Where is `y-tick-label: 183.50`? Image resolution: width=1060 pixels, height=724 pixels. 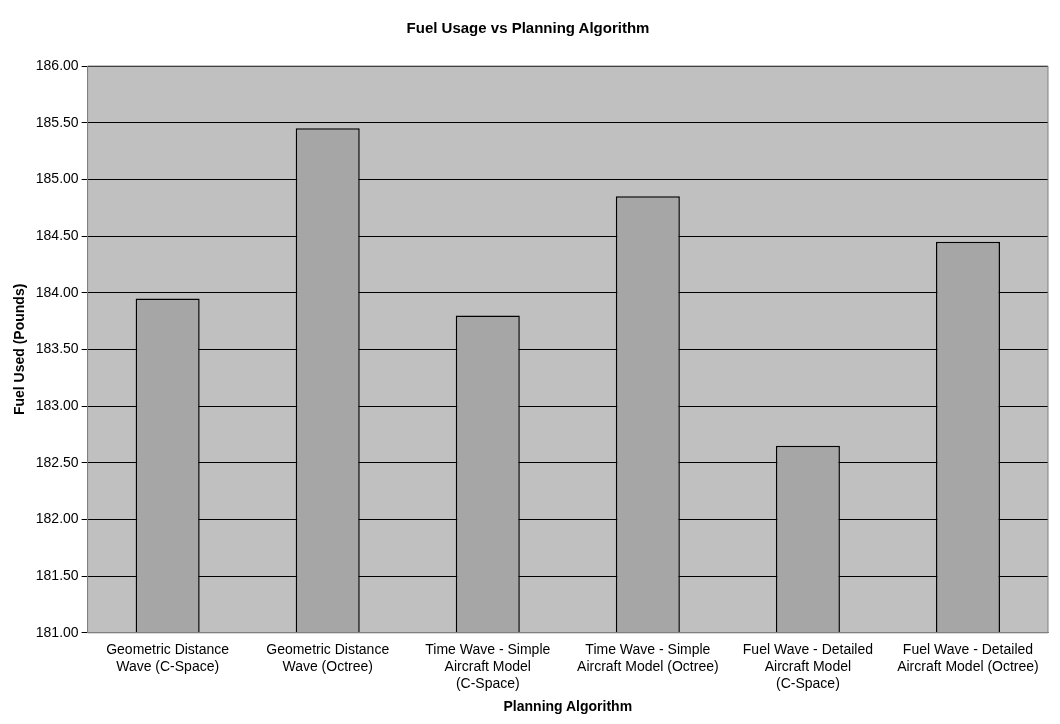
y-tick-label: 183.50 is located at coordinates (57, 348).